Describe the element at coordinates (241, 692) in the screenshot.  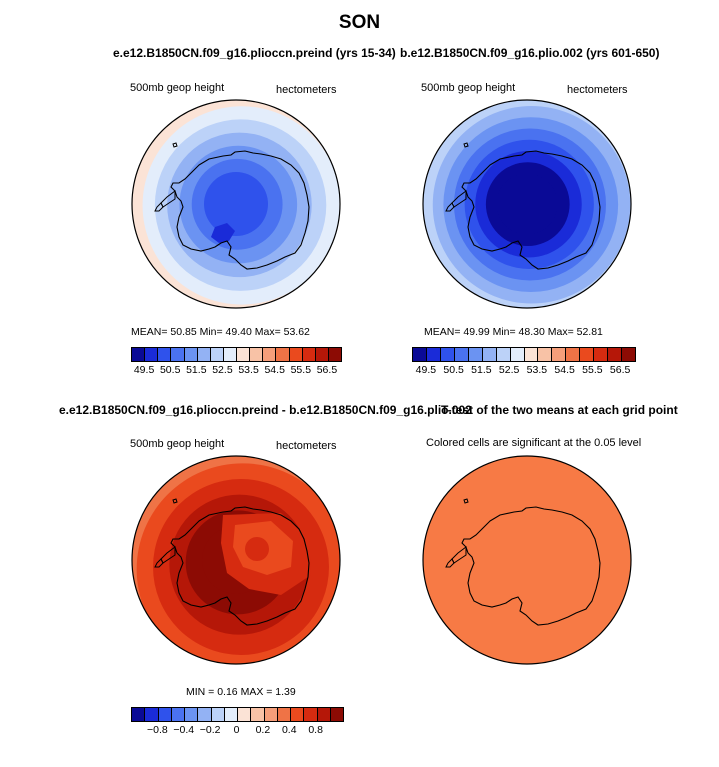
I see `panel-3-stats: MIN = 0.16 MAX = 1.39` at that location.